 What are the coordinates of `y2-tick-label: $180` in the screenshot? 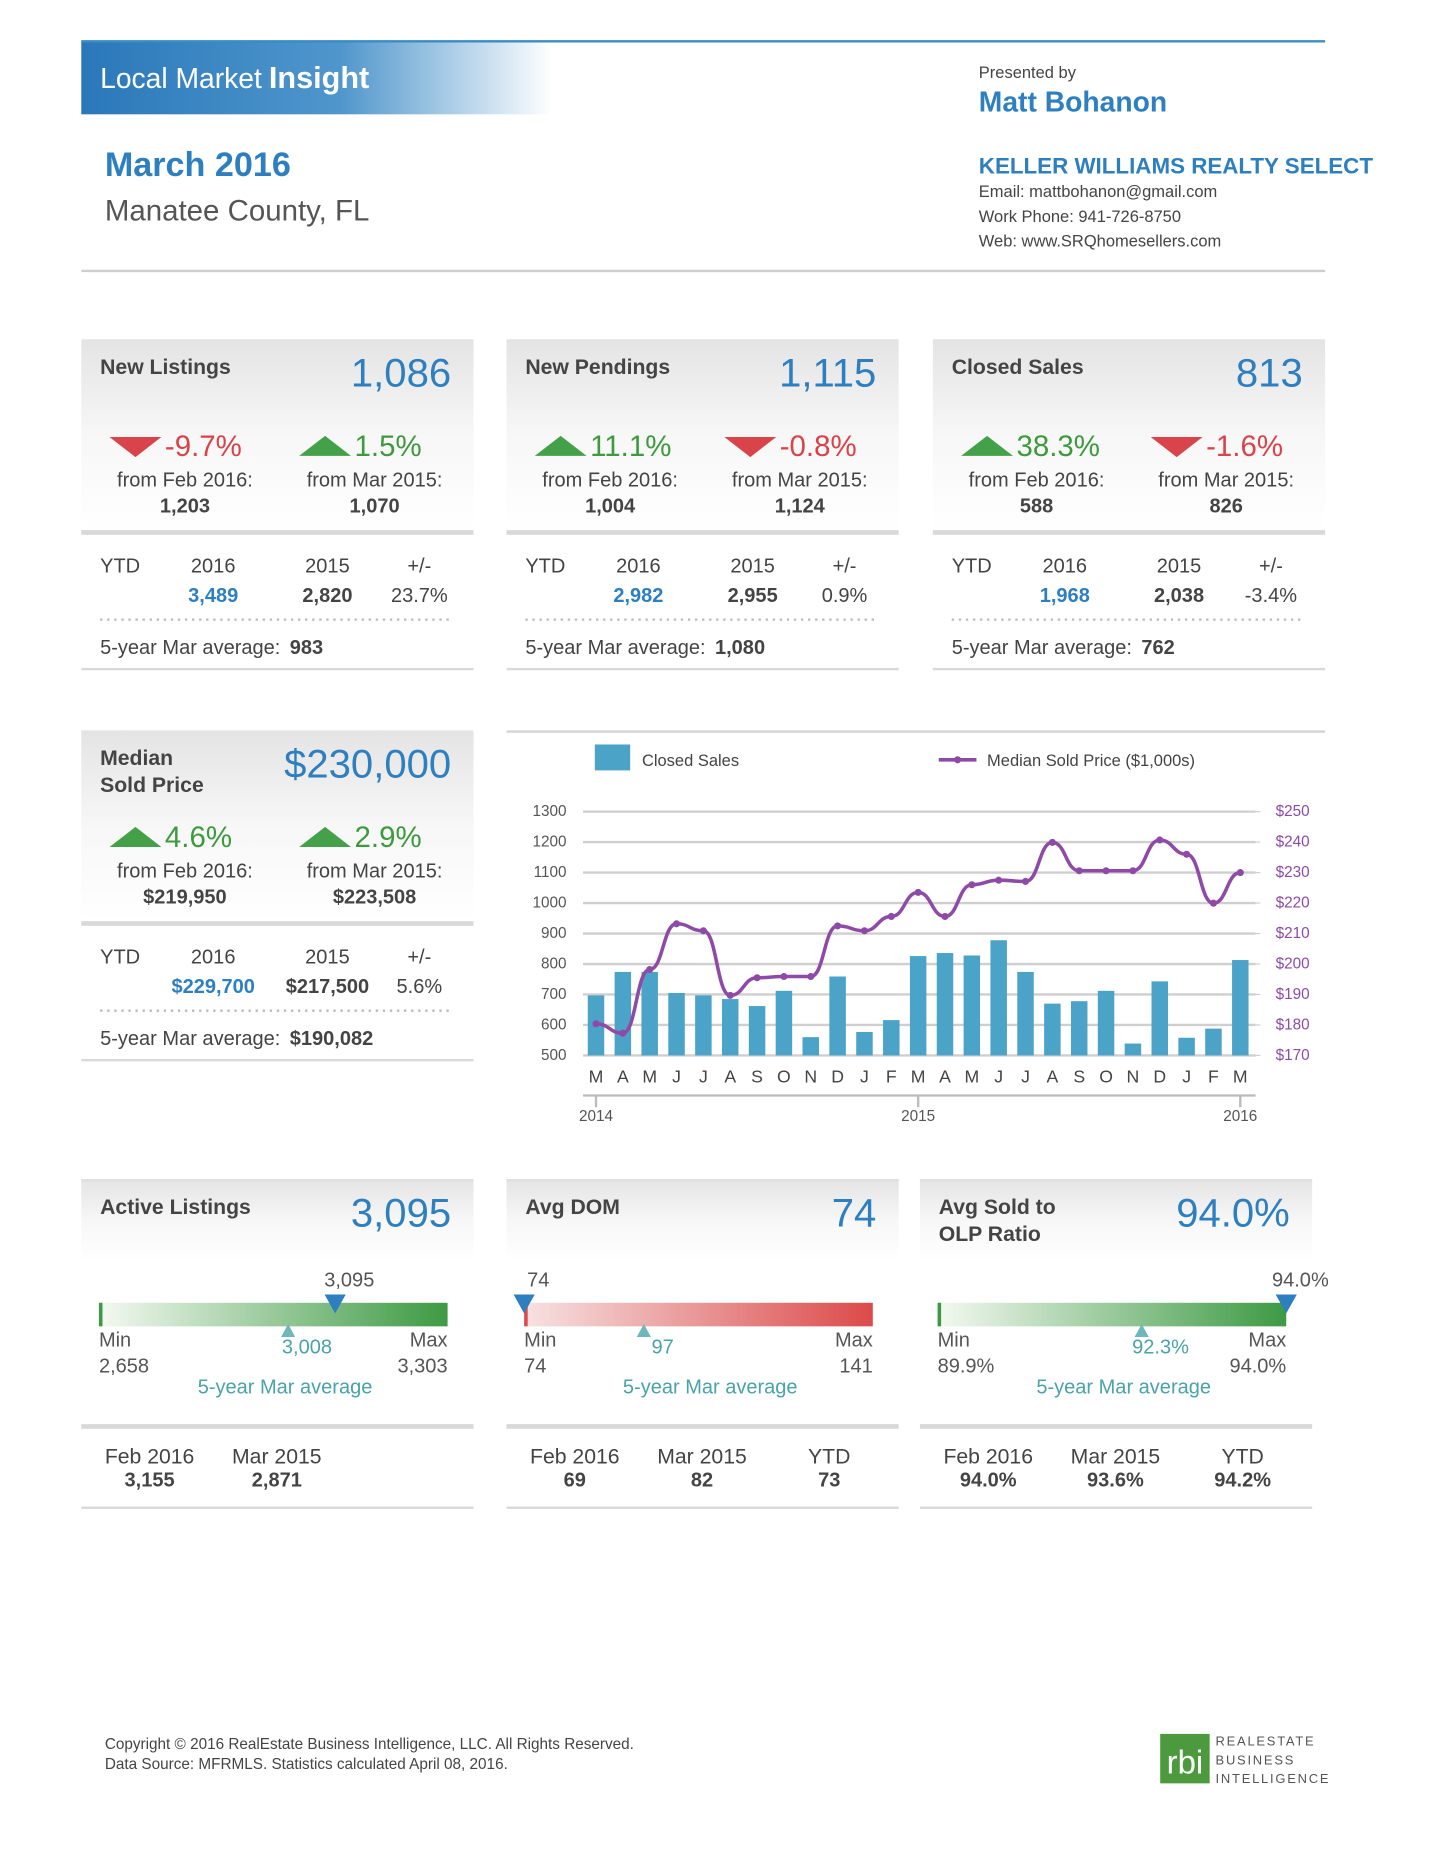 It's located at (1293, 1024).